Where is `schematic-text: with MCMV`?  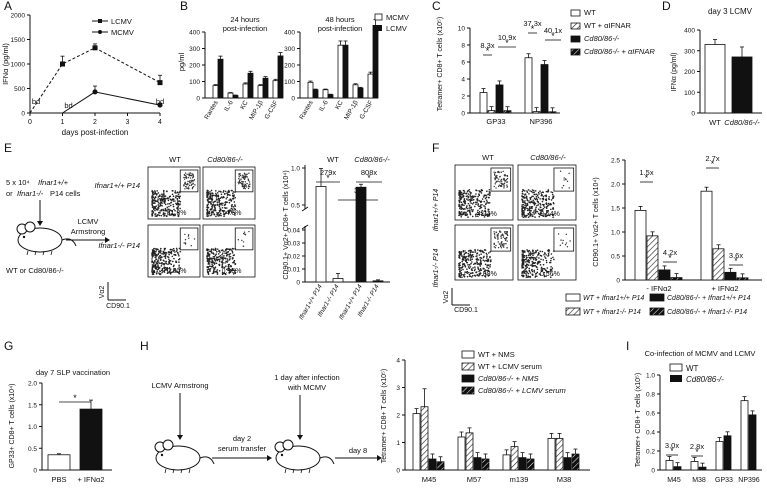
schematic-text: with MCMV is located at coordinates (306, 387).